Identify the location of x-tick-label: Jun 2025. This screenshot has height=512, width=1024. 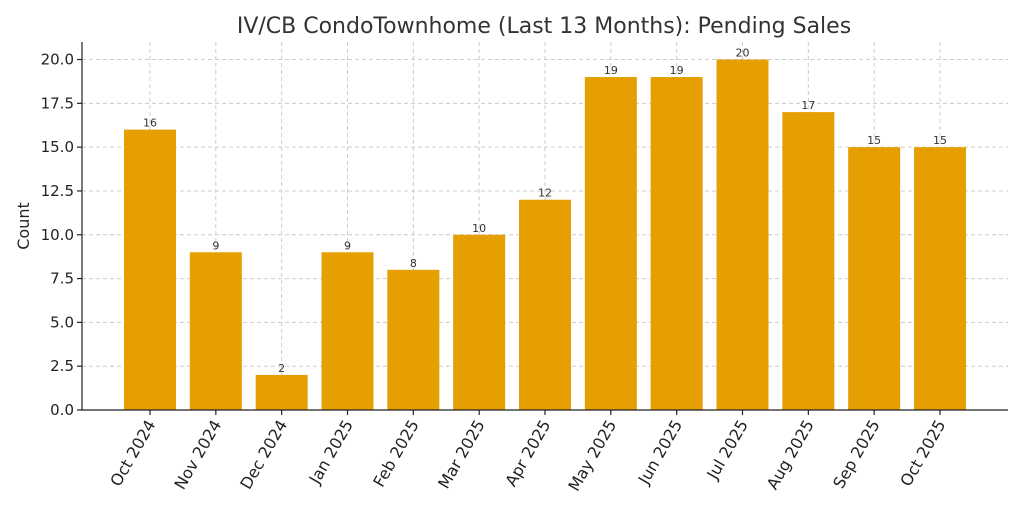
(660, 453).